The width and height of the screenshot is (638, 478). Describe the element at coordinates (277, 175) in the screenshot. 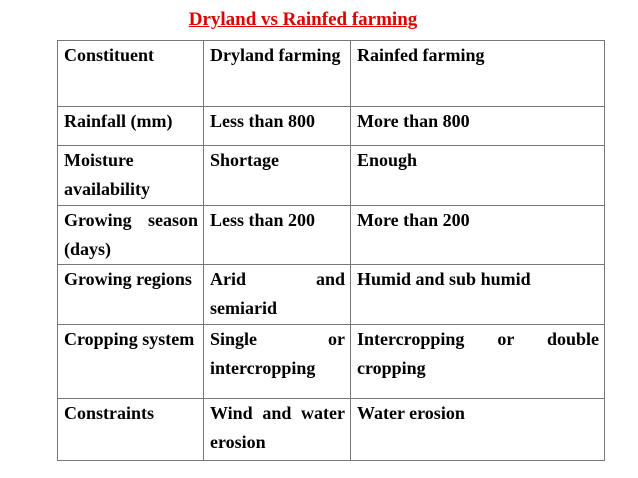

I see `cell: Shortage` at that location.